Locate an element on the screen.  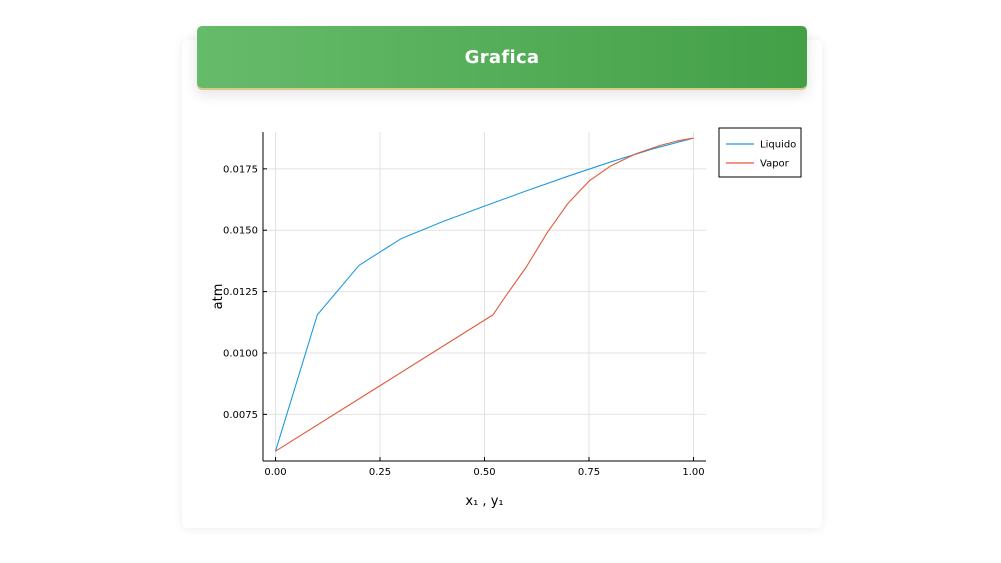
y-tick-label: 0.0175 is located at coordinates (240, 169).